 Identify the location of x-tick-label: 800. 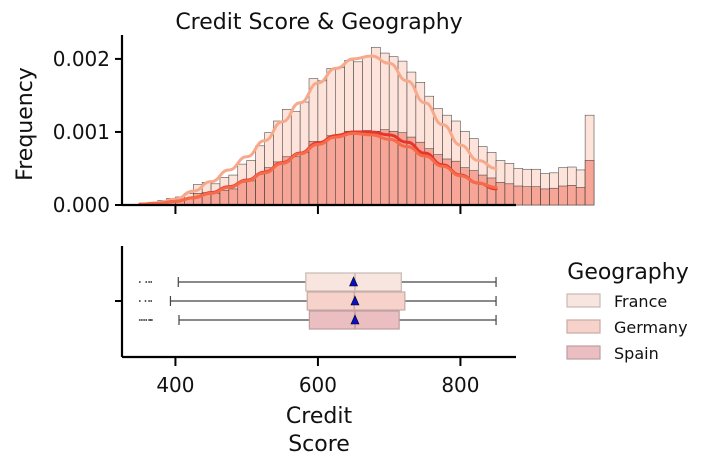
(460, 385).